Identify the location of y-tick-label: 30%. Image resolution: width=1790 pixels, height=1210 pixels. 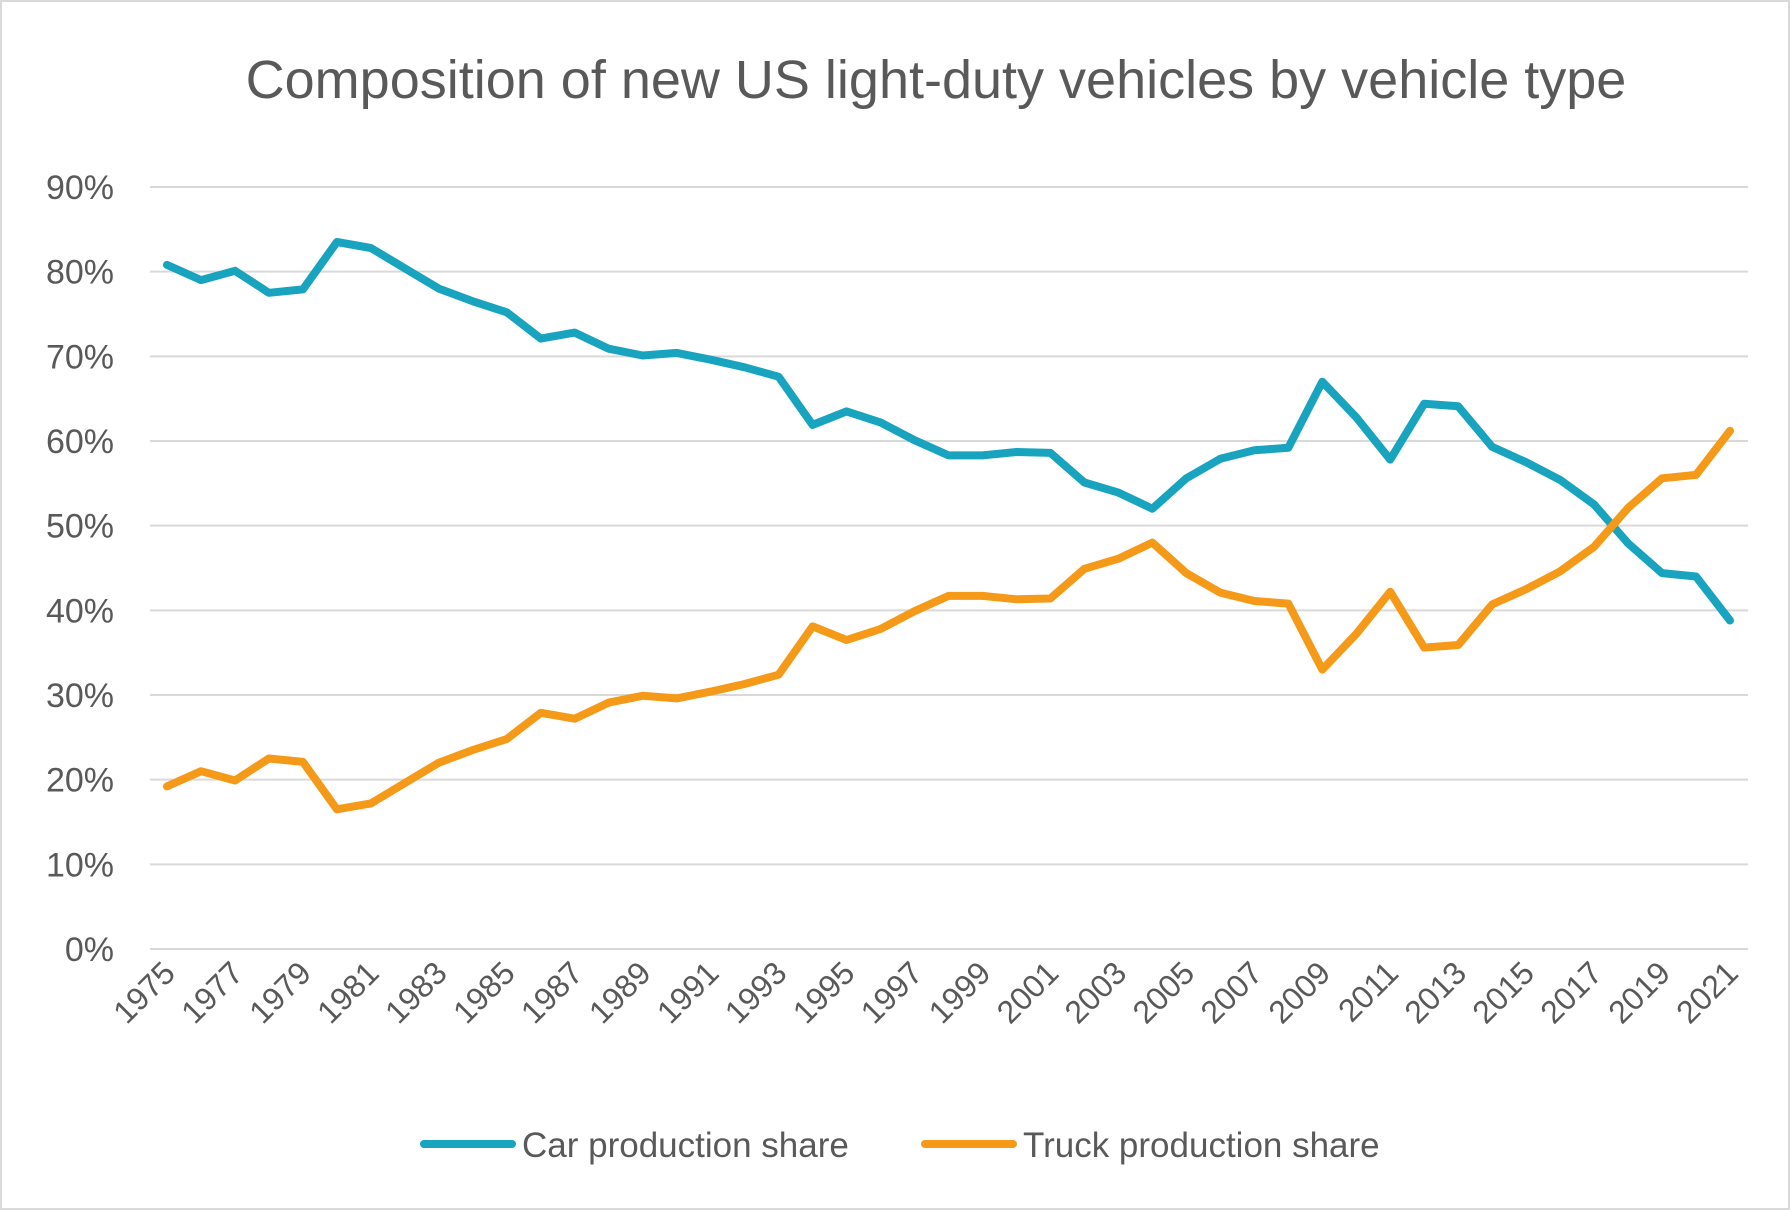
(80, 696).